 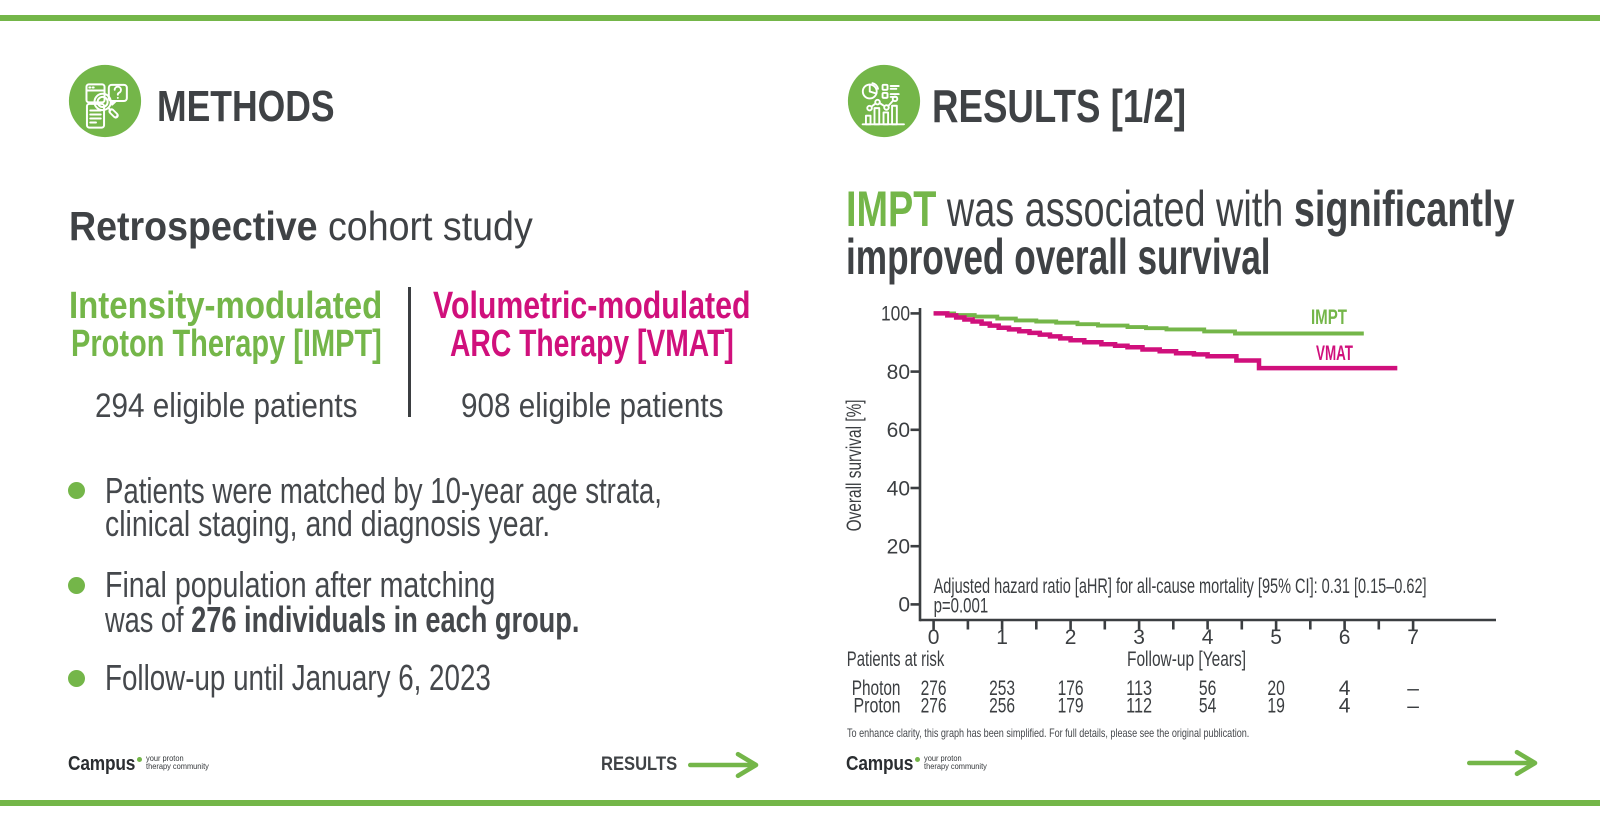 I want to click on svg-text: 176, so click(x=1071, y=688).